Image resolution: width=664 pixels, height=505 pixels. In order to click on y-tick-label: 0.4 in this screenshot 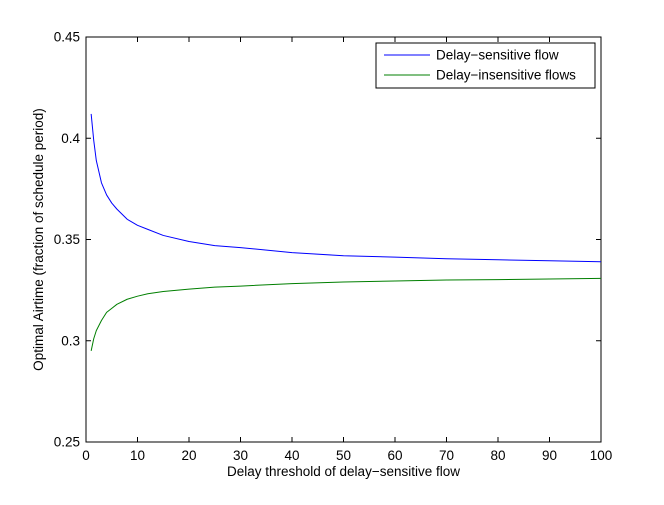, I will do `click(70, 138)`.